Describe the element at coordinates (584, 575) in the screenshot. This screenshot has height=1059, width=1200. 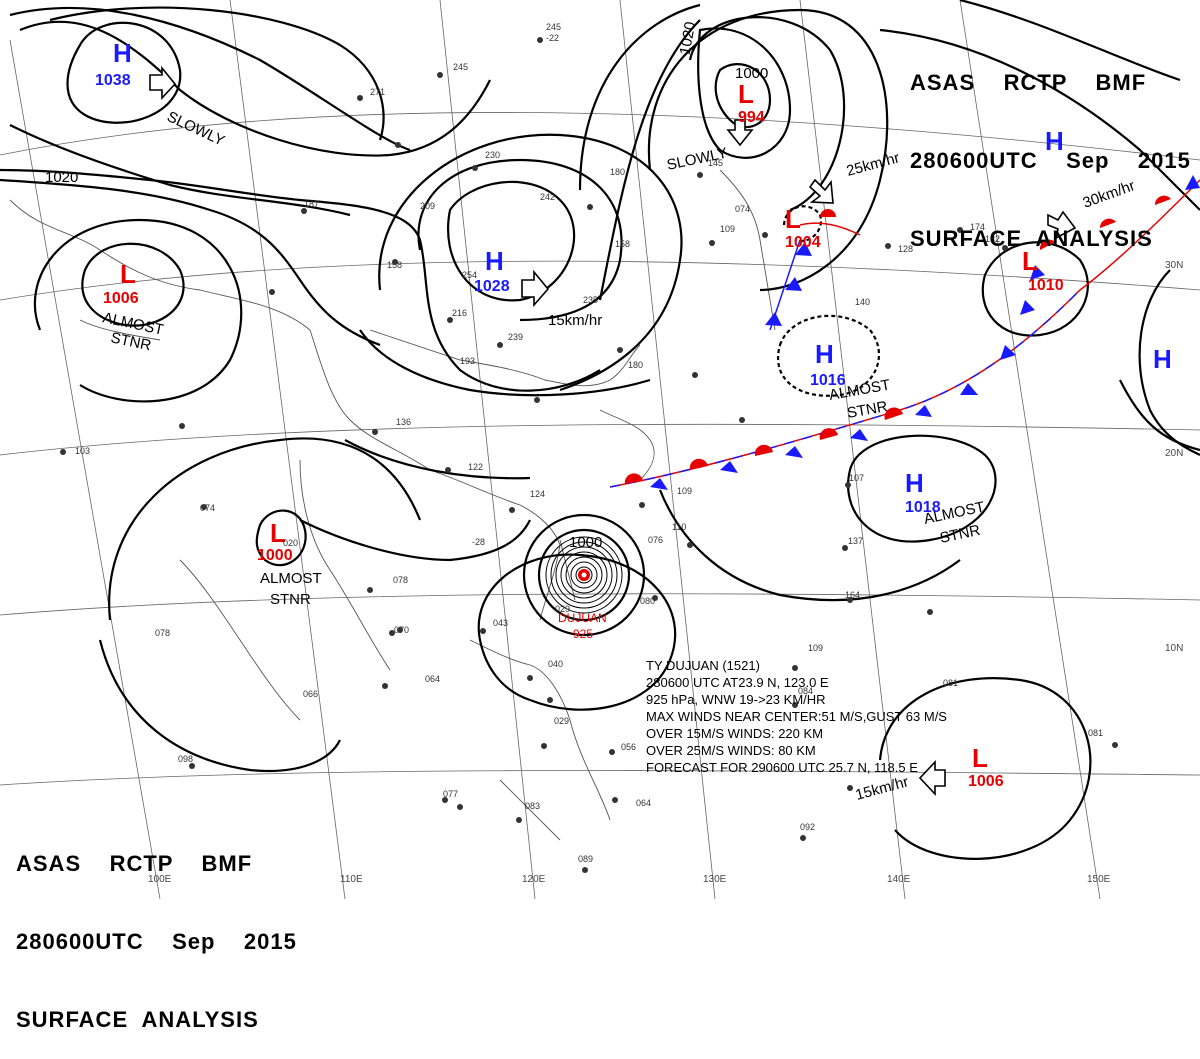
I see `typhoon-center-icon` at that location.